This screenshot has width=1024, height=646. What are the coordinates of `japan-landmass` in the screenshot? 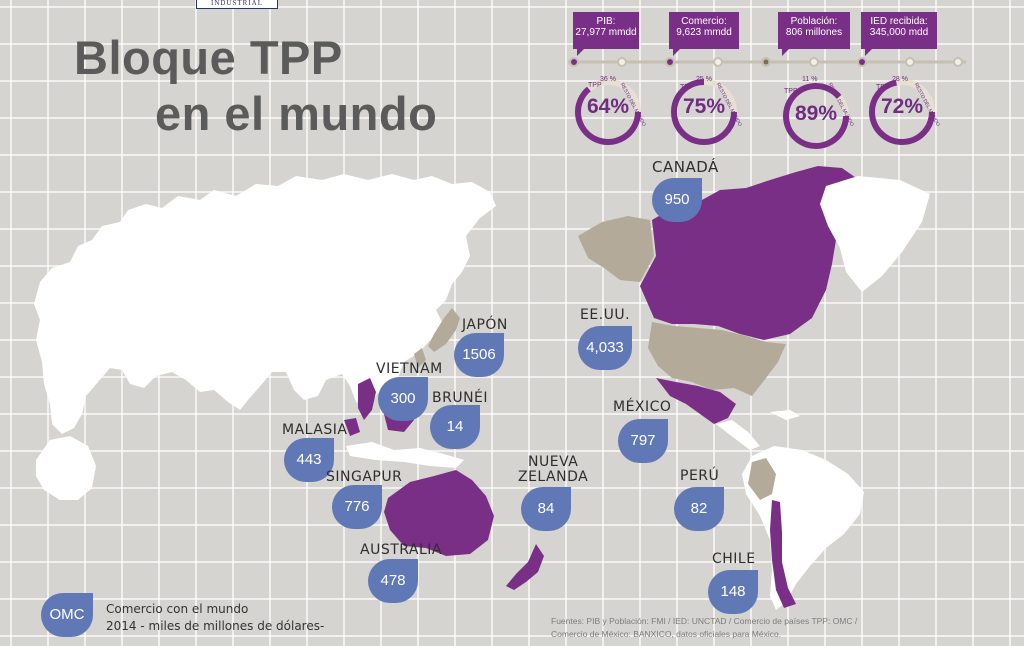 It's located at (444, 330).